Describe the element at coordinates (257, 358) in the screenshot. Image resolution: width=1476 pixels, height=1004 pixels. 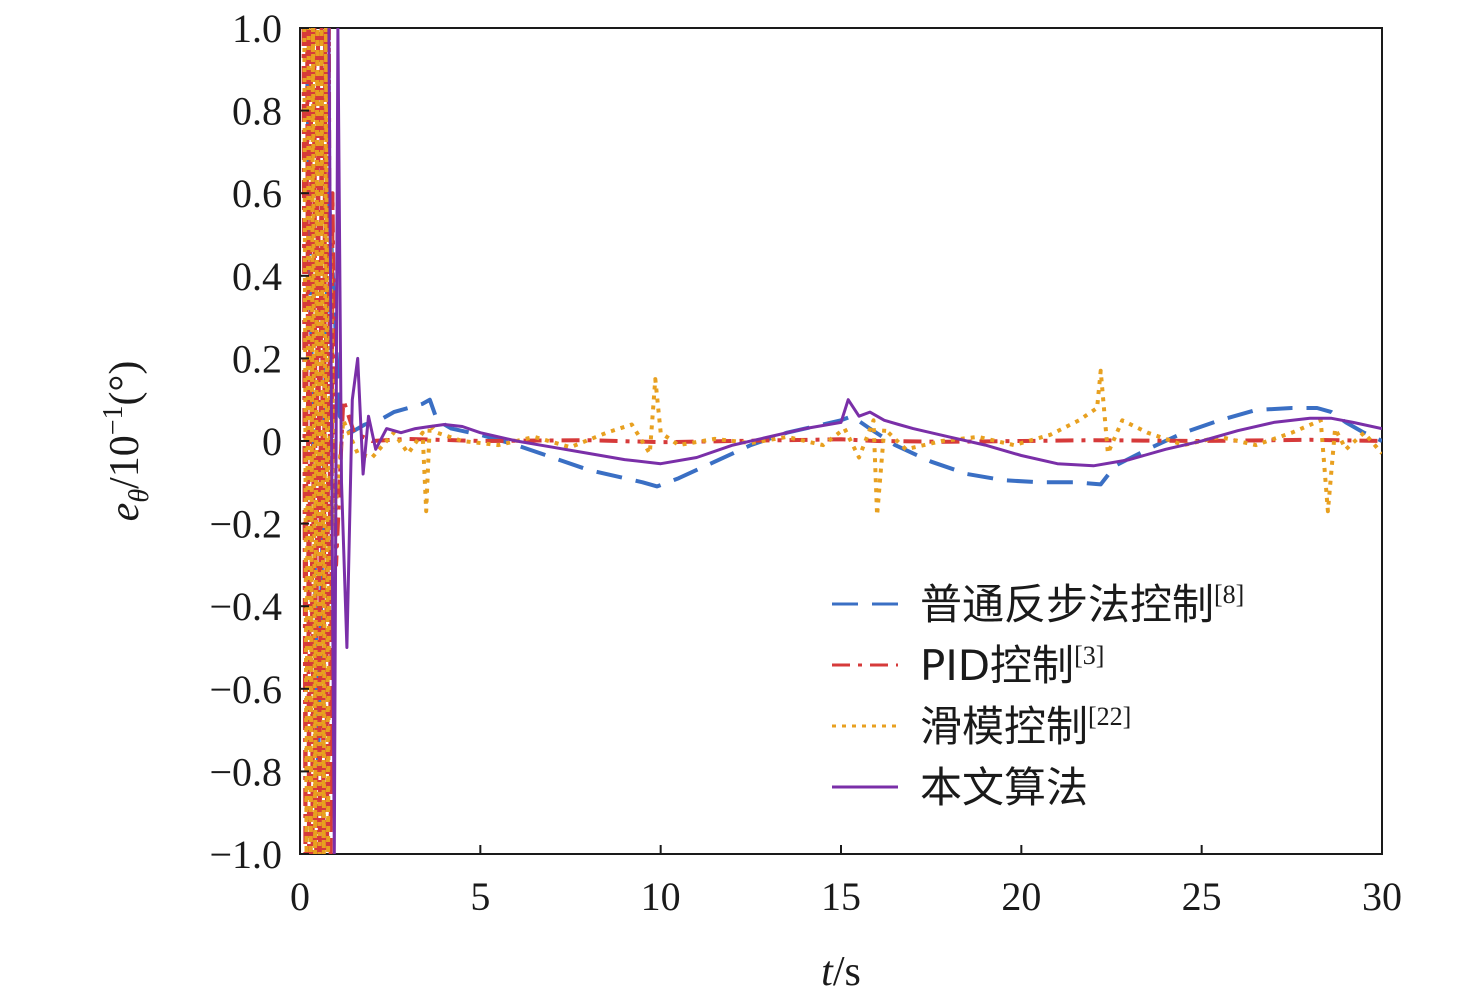
I see `y-tick-label: 0.2` at that location.